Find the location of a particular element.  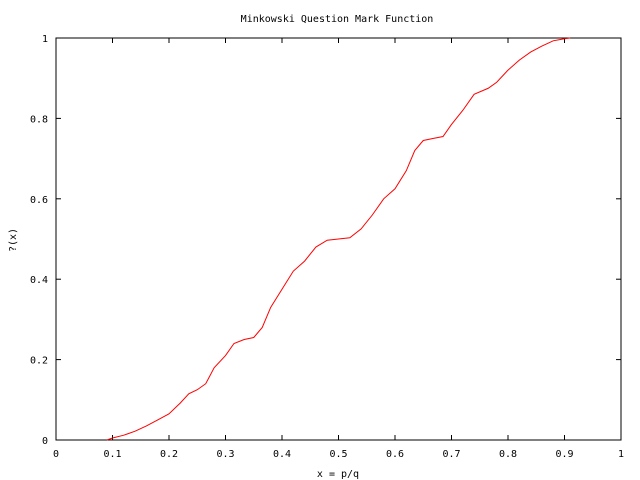

x-tick-label: 0 is located at coordinates (56, 454).